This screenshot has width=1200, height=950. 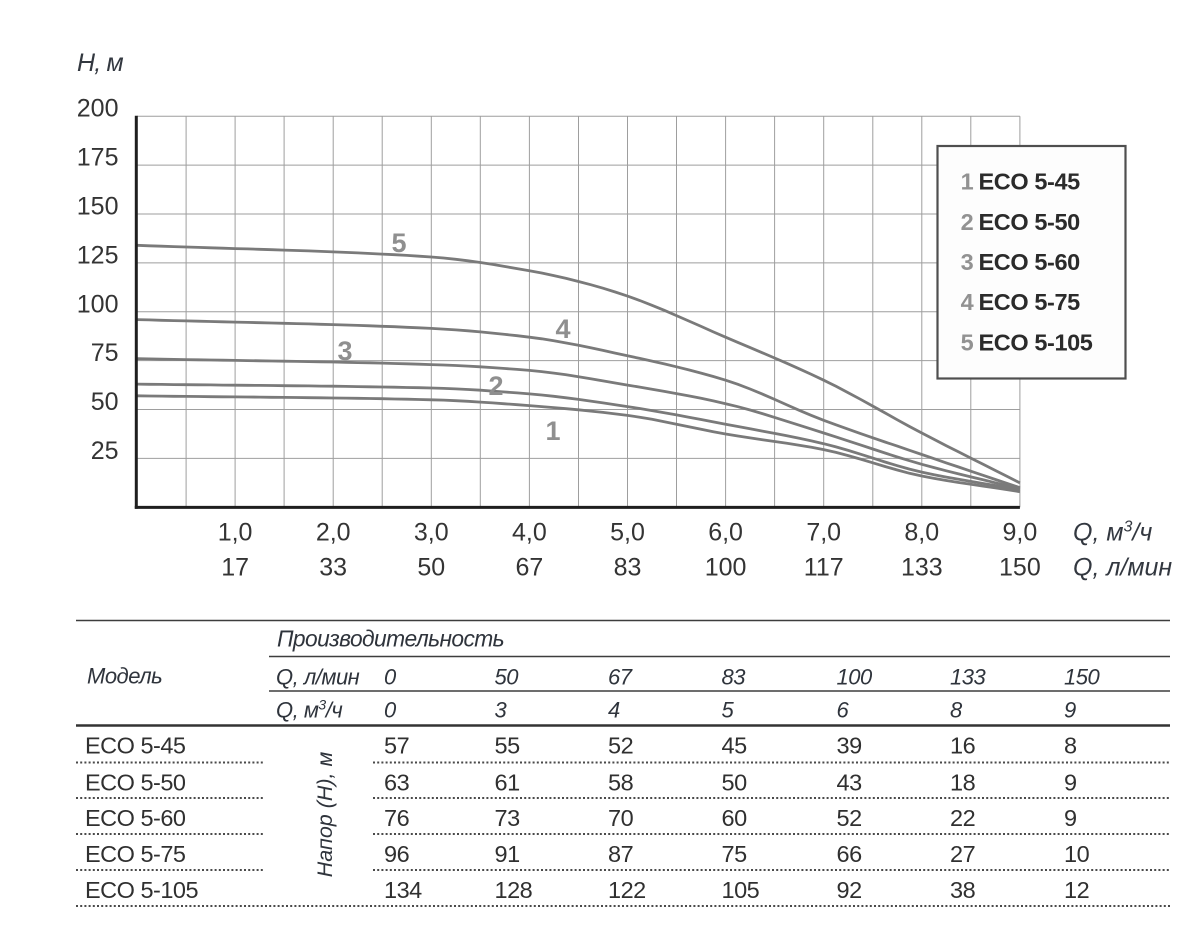 What do you see at coordinates (98, 255) in the screenshot?
I see `svg-text: 125` at bounding box center [98, 255].